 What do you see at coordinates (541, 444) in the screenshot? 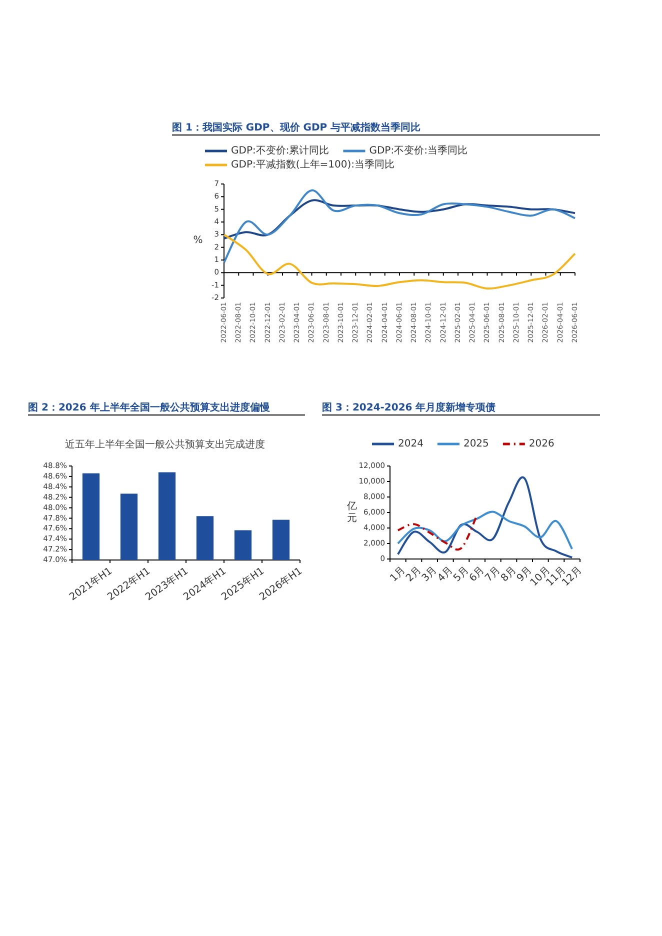
I see `legend-label: 2026` at bounding box center [541, 444].